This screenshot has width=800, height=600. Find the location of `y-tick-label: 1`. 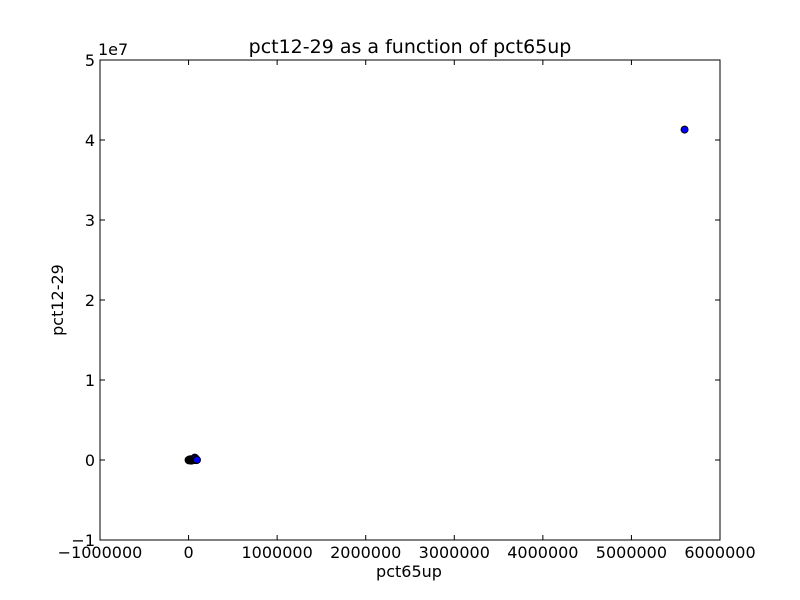

y-tick-label: 1 is located at coordinates (90, 380).